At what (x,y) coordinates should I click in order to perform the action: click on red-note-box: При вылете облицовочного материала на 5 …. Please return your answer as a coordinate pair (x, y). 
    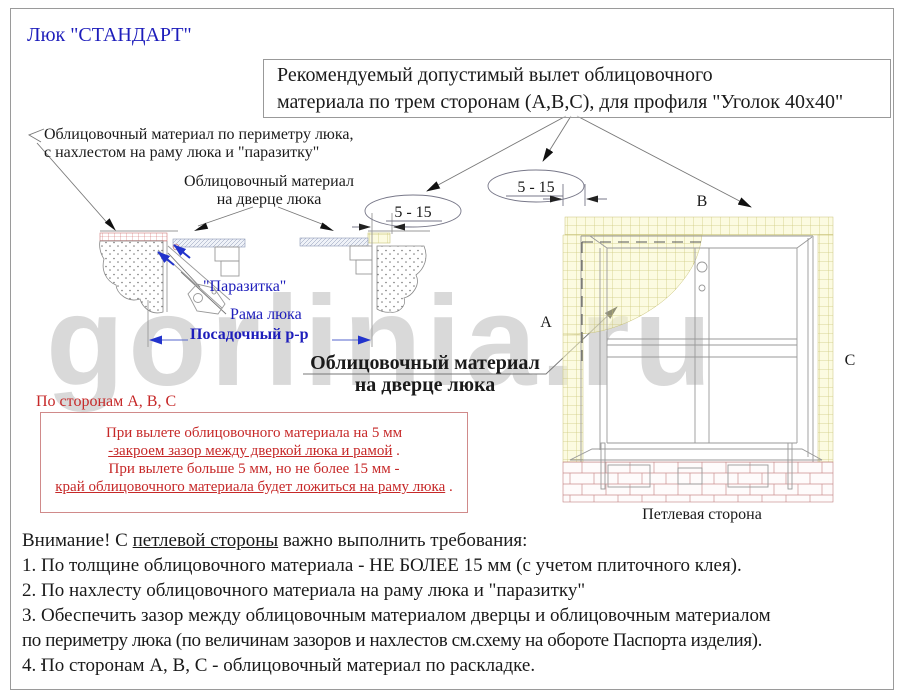
    Looking at the image, I should click on (254, 462).